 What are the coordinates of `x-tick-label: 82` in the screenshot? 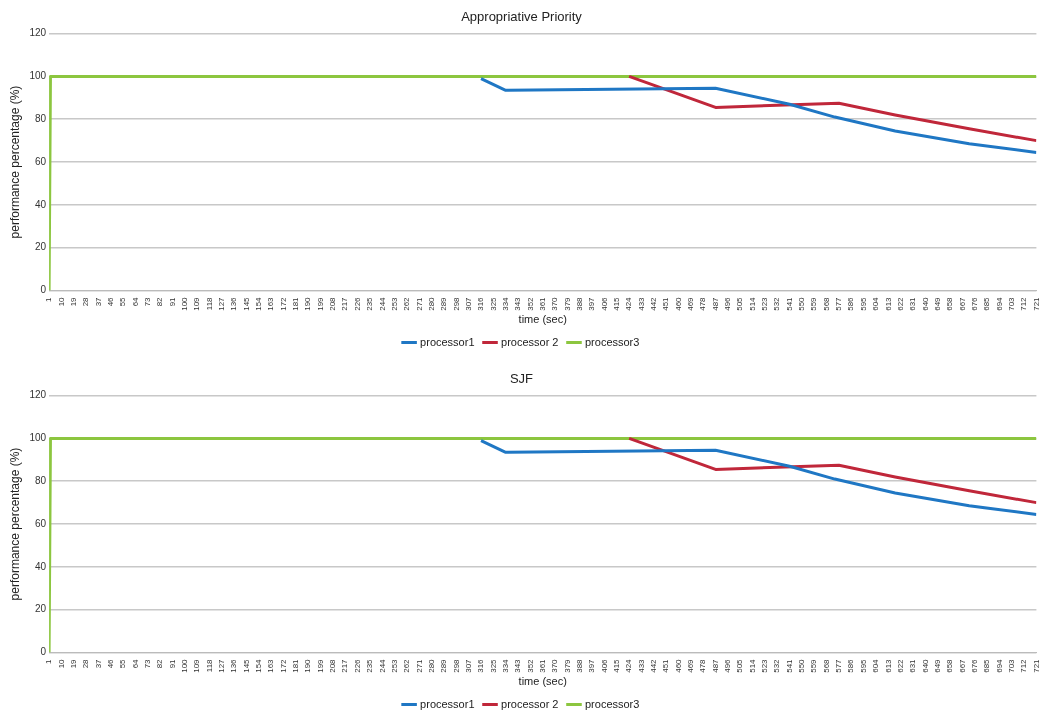 It's located at (160, 301).